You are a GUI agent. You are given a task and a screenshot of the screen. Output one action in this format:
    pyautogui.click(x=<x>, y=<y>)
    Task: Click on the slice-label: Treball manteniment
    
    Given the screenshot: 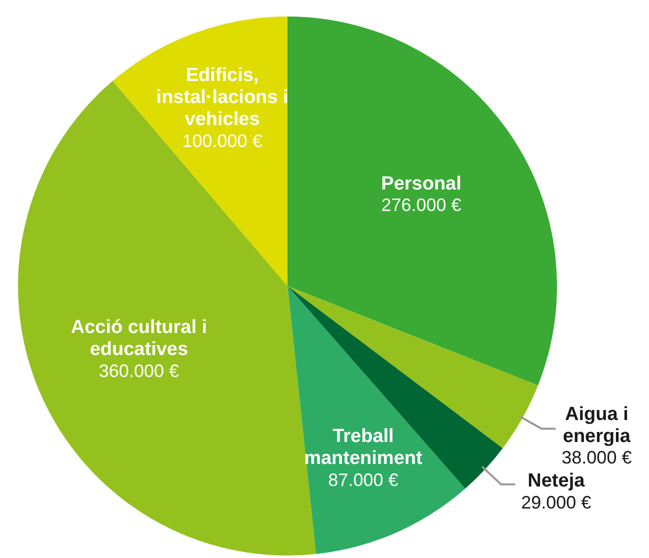 What is the action you would take?
    pyautogui.click(x=364, y=448)
    